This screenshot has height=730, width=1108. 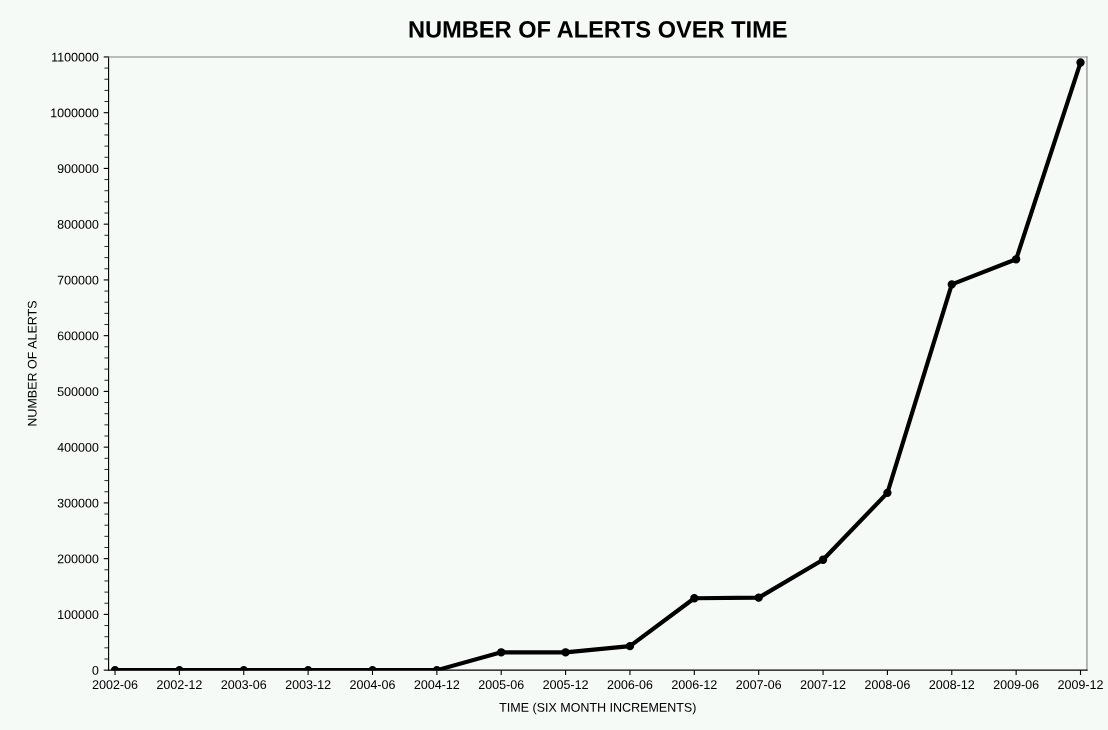 What do you see at coordinates (565, 685) in the screenshot?
I see `x-tick-label: 2005-12` at bounding box center [565, 685].